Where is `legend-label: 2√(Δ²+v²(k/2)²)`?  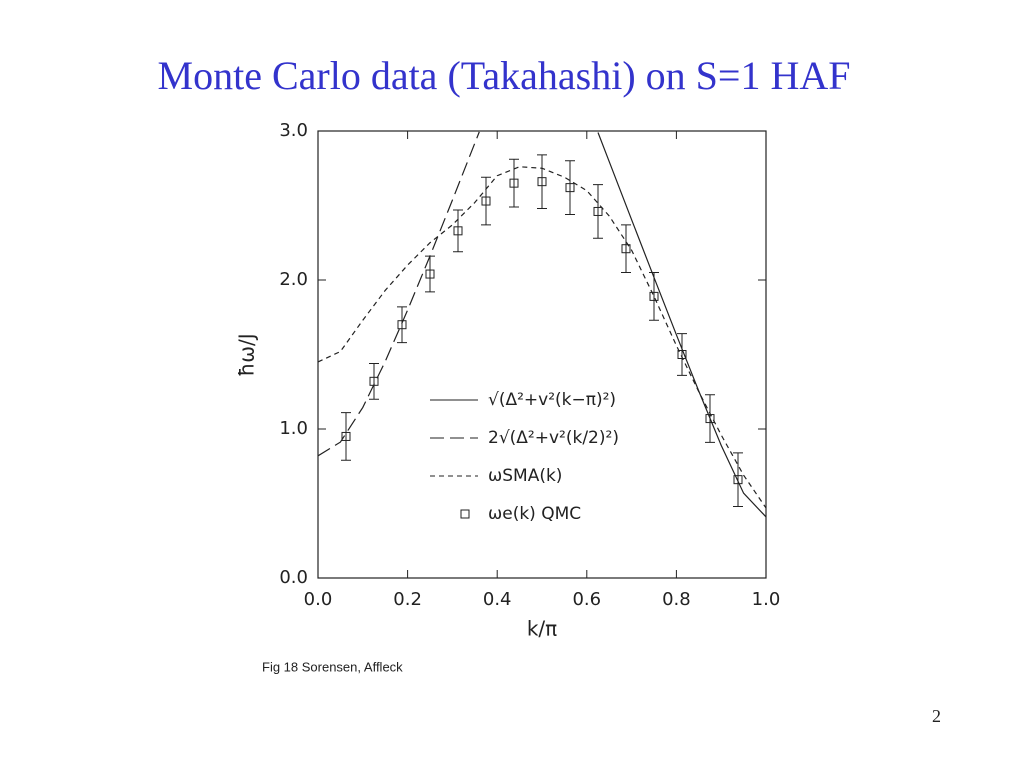
legend-label: 2√(Δ²+v²(k/2)²) is located at coordinates (553, 438).